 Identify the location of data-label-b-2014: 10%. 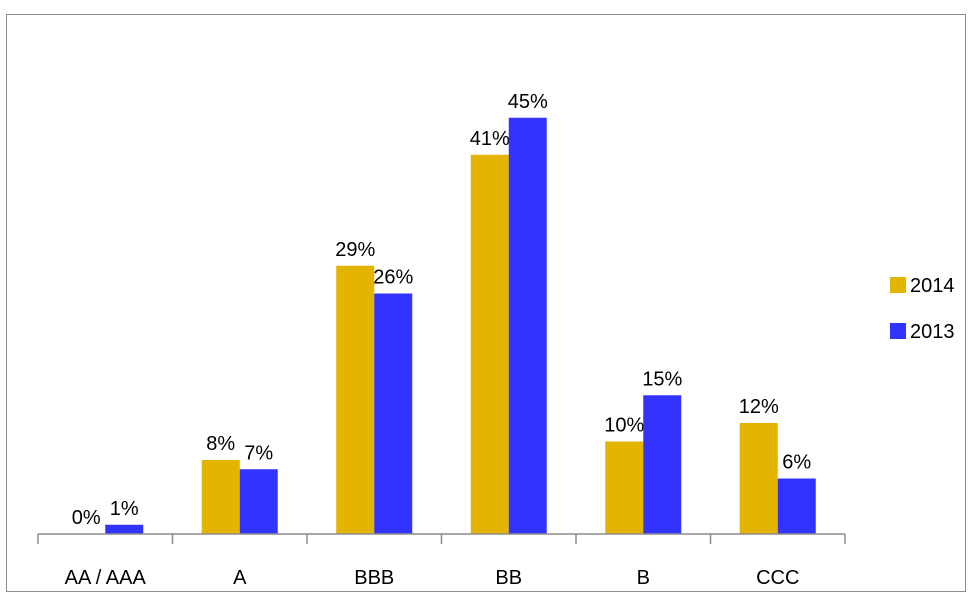
(624, 426).